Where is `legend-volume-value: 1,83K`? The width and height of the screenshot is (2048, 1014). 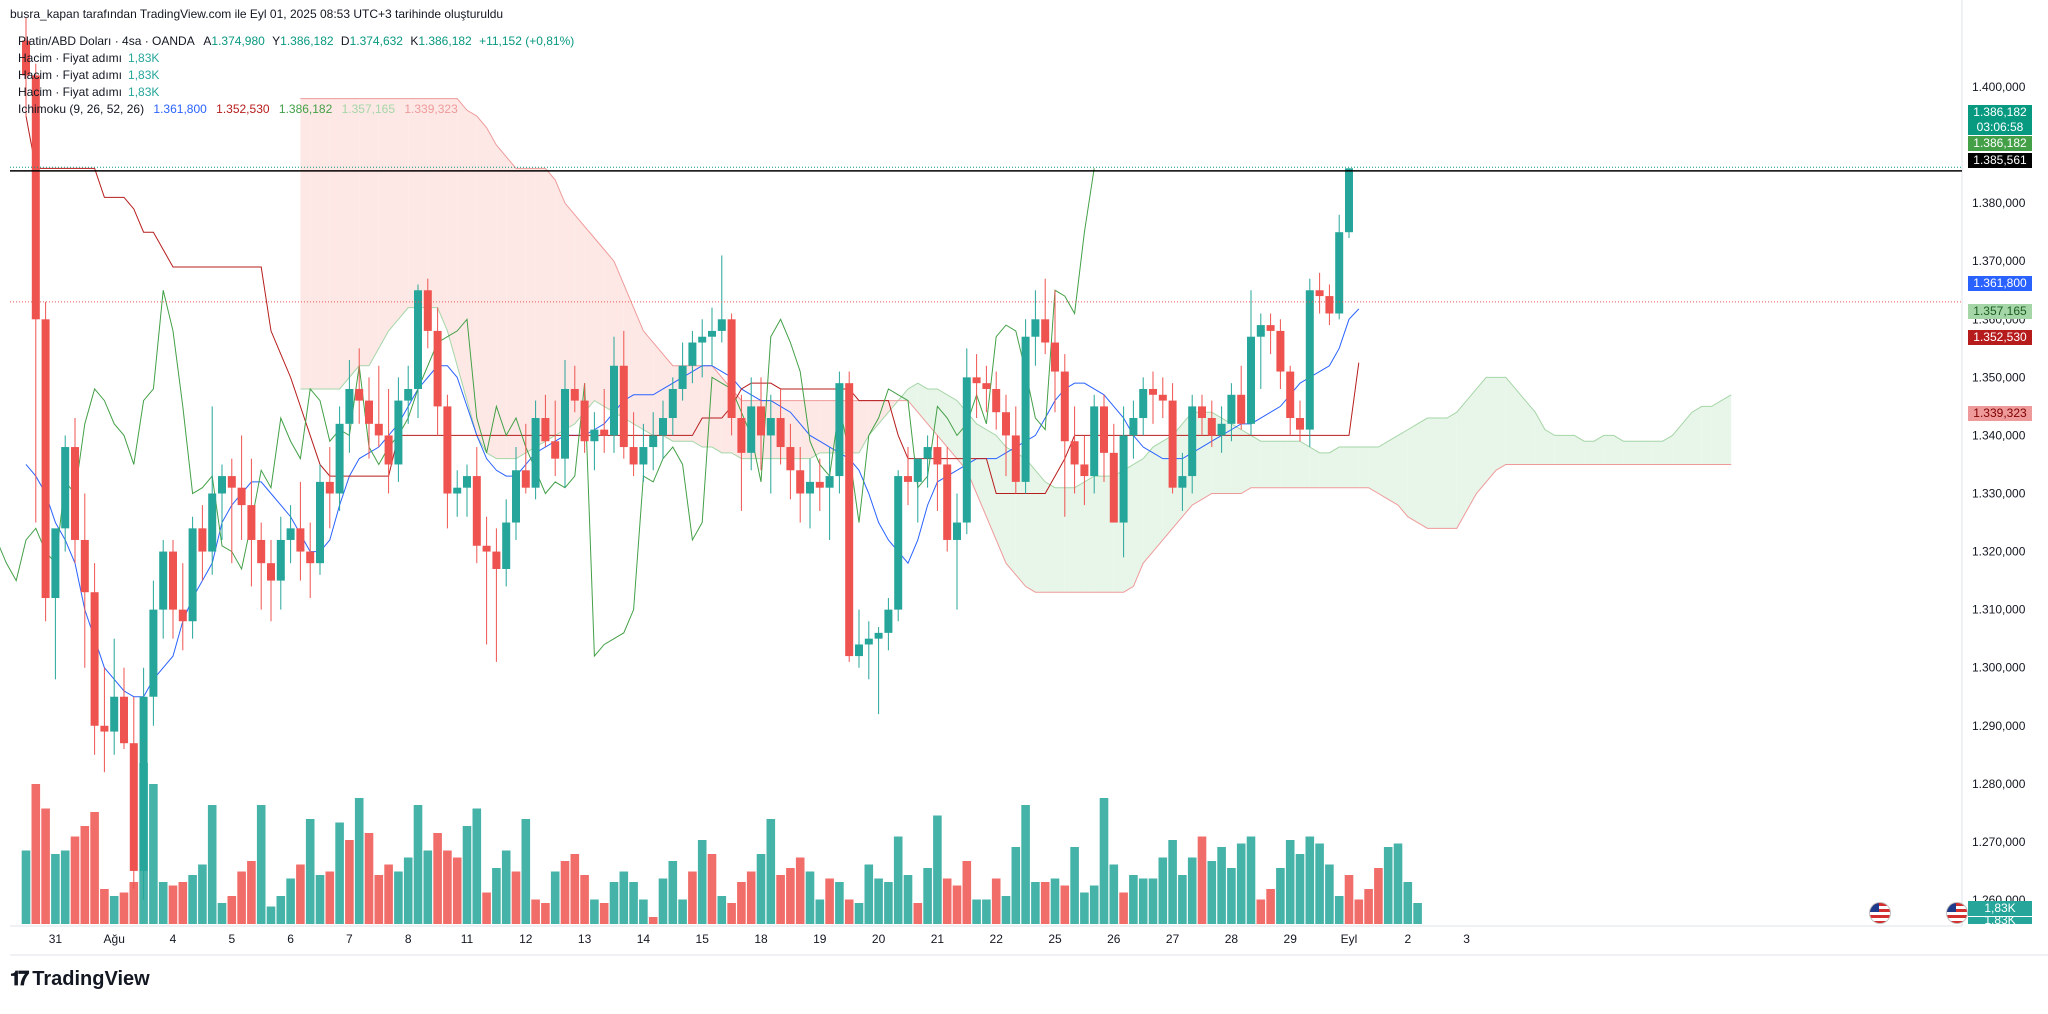
legend-volume-value: 1,83K is located at coordinates (144, 92).